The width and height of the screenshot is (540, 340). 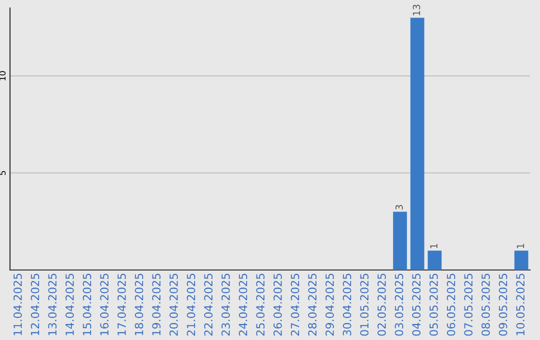 What do you see at coordinates (468, 305) in the screenshot?
I see `x-tick-label: 07.05.2025` at bounding box center [468, 305].